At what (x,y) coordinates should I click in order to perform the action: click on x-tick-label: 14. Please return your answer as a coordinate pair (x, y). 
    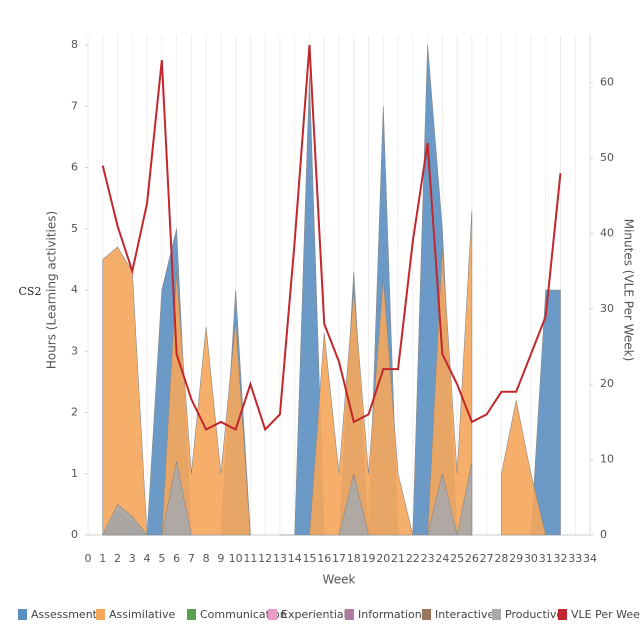
    Looking at the image, I should click on (295, 558).